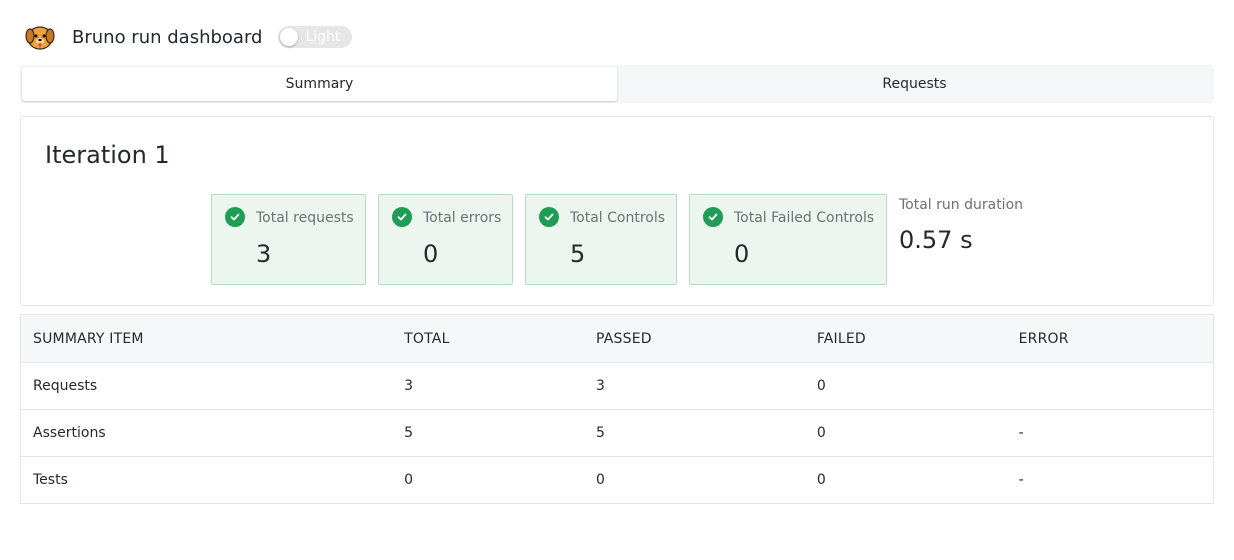 The width and height of the screenshot is (1234, 560). Describe the element at coordinates (462, 218) in the screenshot. I see `stat-label: Total errors` at that location.